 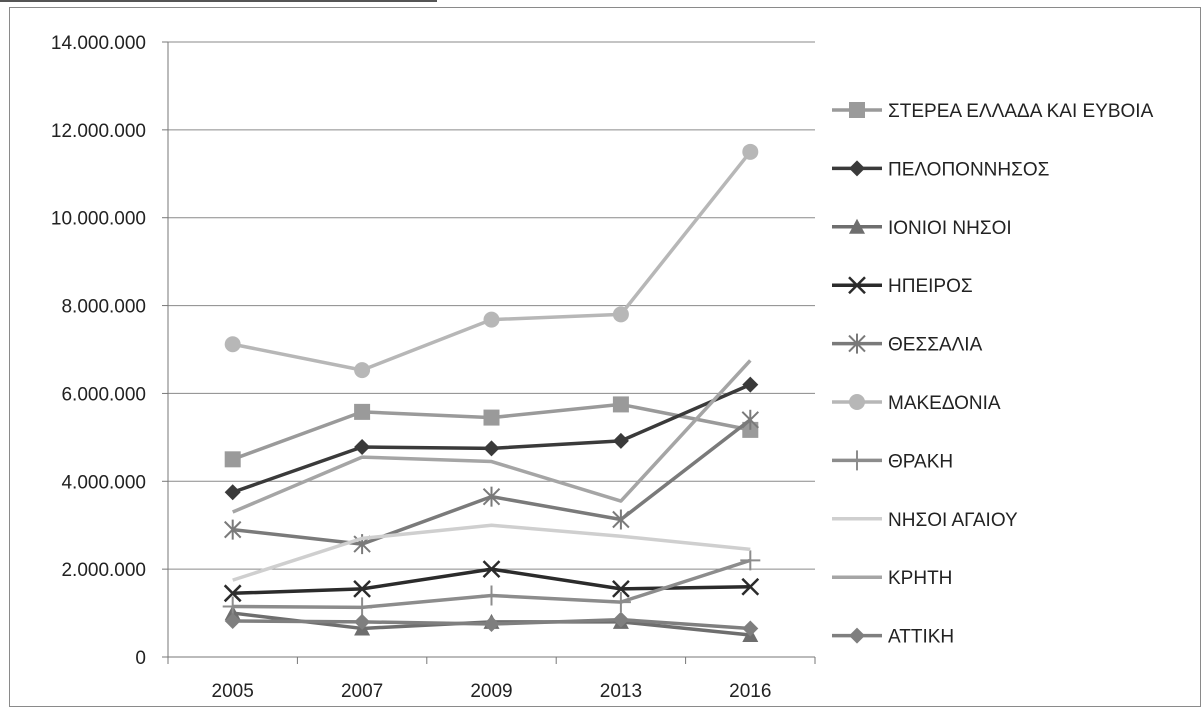 I want to click on legend-entry: ΚΡΗΤΗ, so click(x=892, y=578).